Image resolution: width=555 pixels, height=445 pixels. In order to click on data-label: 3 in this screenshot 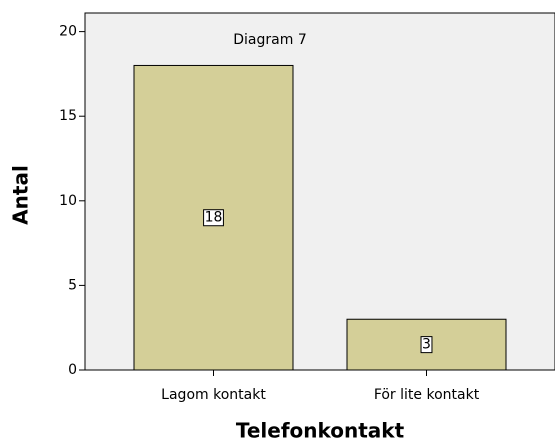, I will do `click(426, 345)`.